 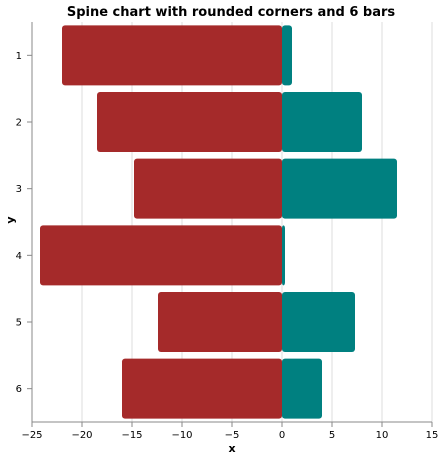 What do you see at coordinates (19, 256) in the screenshot?
I see `y-tick-label-4: 4` at bounding box center [19, 256].